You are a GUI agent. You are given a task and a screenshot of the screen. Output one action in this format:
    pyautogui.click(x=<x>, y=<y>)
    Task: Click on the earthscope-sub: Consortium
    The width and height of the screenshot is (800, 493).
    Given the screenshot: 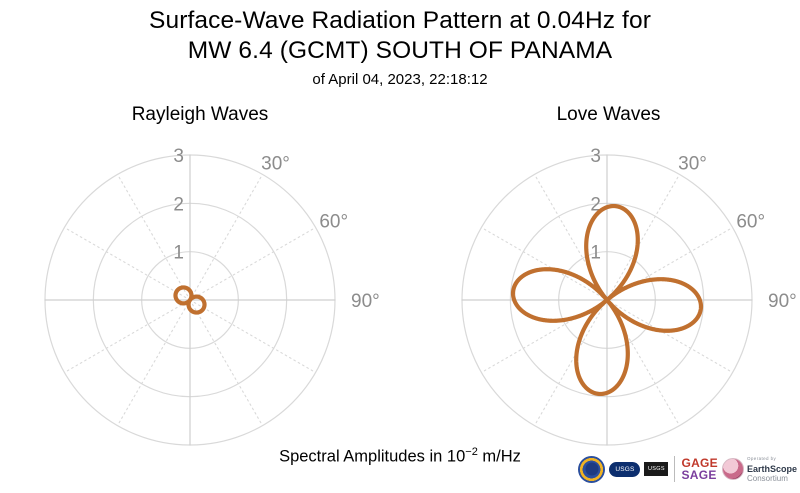 What is the action you would take?
    pyautogui.click(x=767, y=478)
    